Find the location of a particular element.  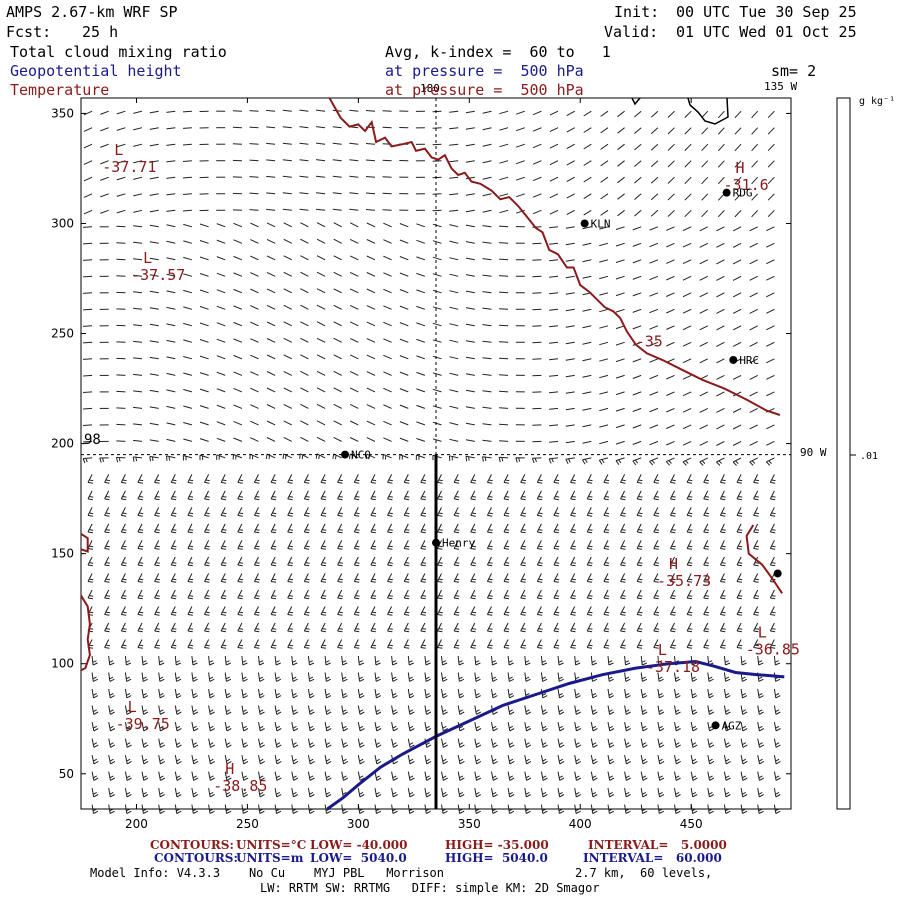

y-tick-label: 50 is located at coordinates (66, 774).